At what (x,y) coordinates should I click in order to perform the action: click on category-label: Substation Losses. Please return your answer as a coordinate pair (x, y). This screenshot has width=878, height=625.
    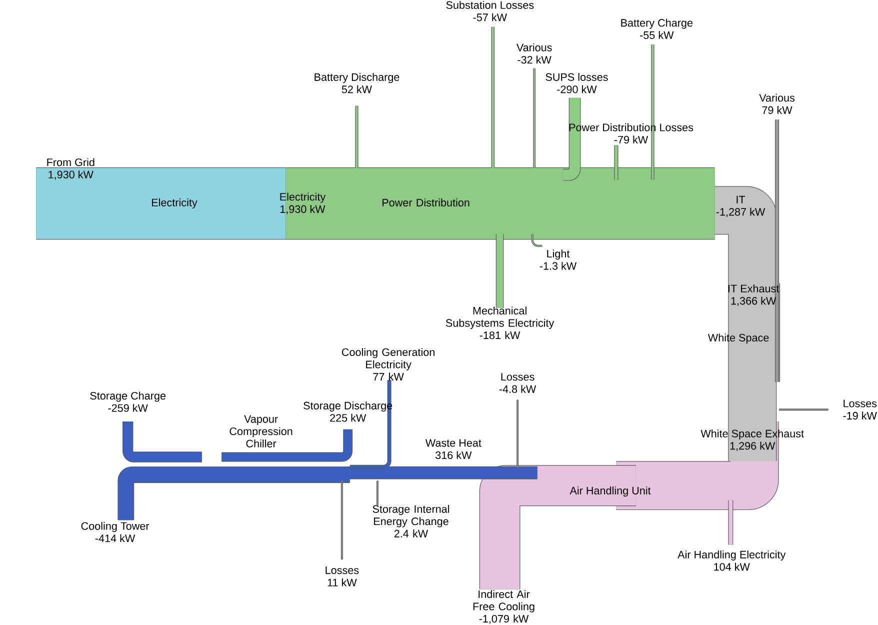
    Looking at the image, I should click on (490, 5).